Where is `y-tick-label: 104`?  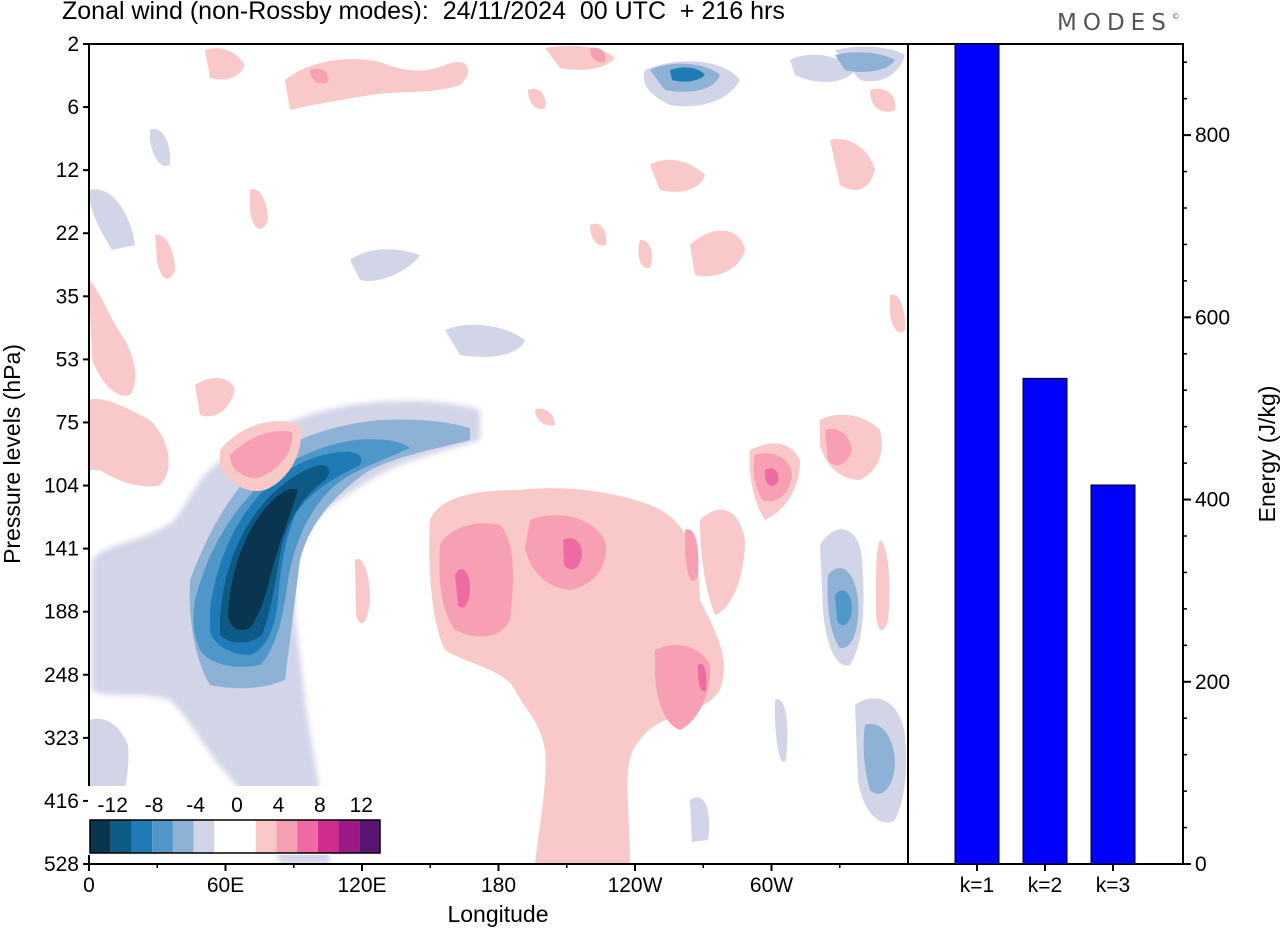
y-tick-label: 104 is located at coordinates (61, 486).